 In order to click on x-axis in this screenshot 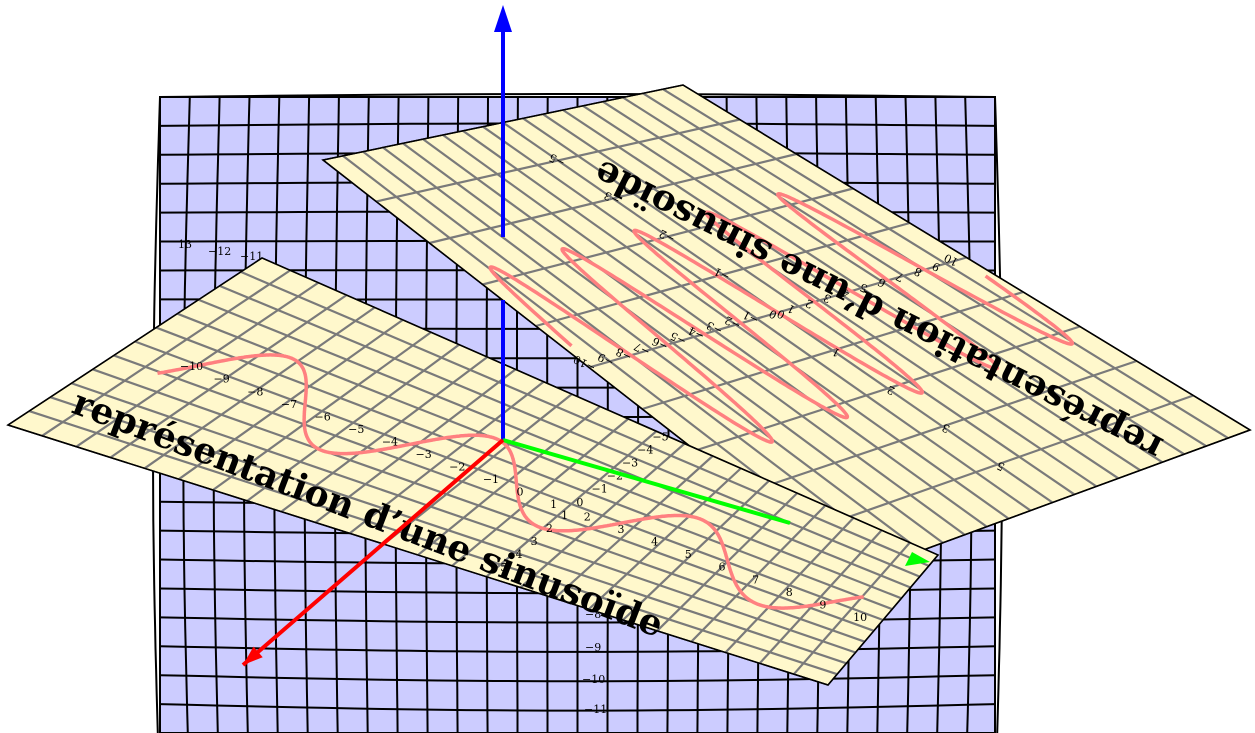, I will do `click(373, 552)`.